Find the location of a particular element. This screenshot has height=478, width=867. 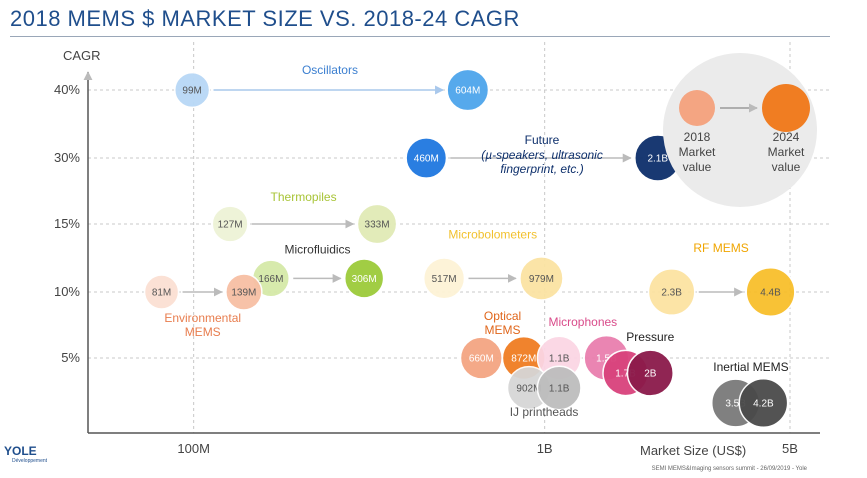

microfluidics-bubble-2024 is located at coordinates (364, 278).